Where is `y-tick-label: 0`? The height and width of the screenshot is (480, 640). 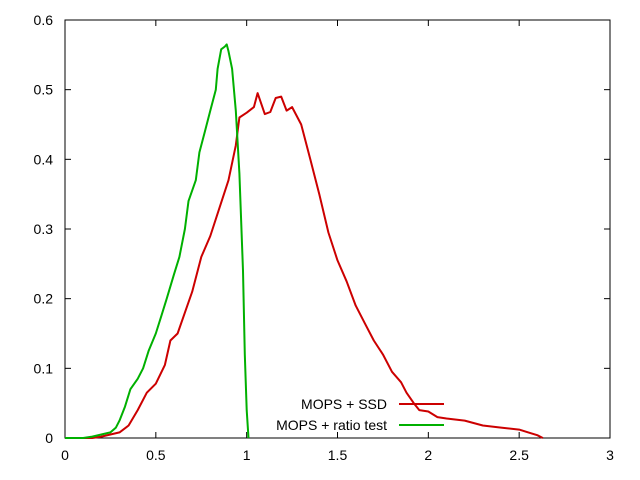 y-tick-label: 0 is located at coordinates (49, 438).